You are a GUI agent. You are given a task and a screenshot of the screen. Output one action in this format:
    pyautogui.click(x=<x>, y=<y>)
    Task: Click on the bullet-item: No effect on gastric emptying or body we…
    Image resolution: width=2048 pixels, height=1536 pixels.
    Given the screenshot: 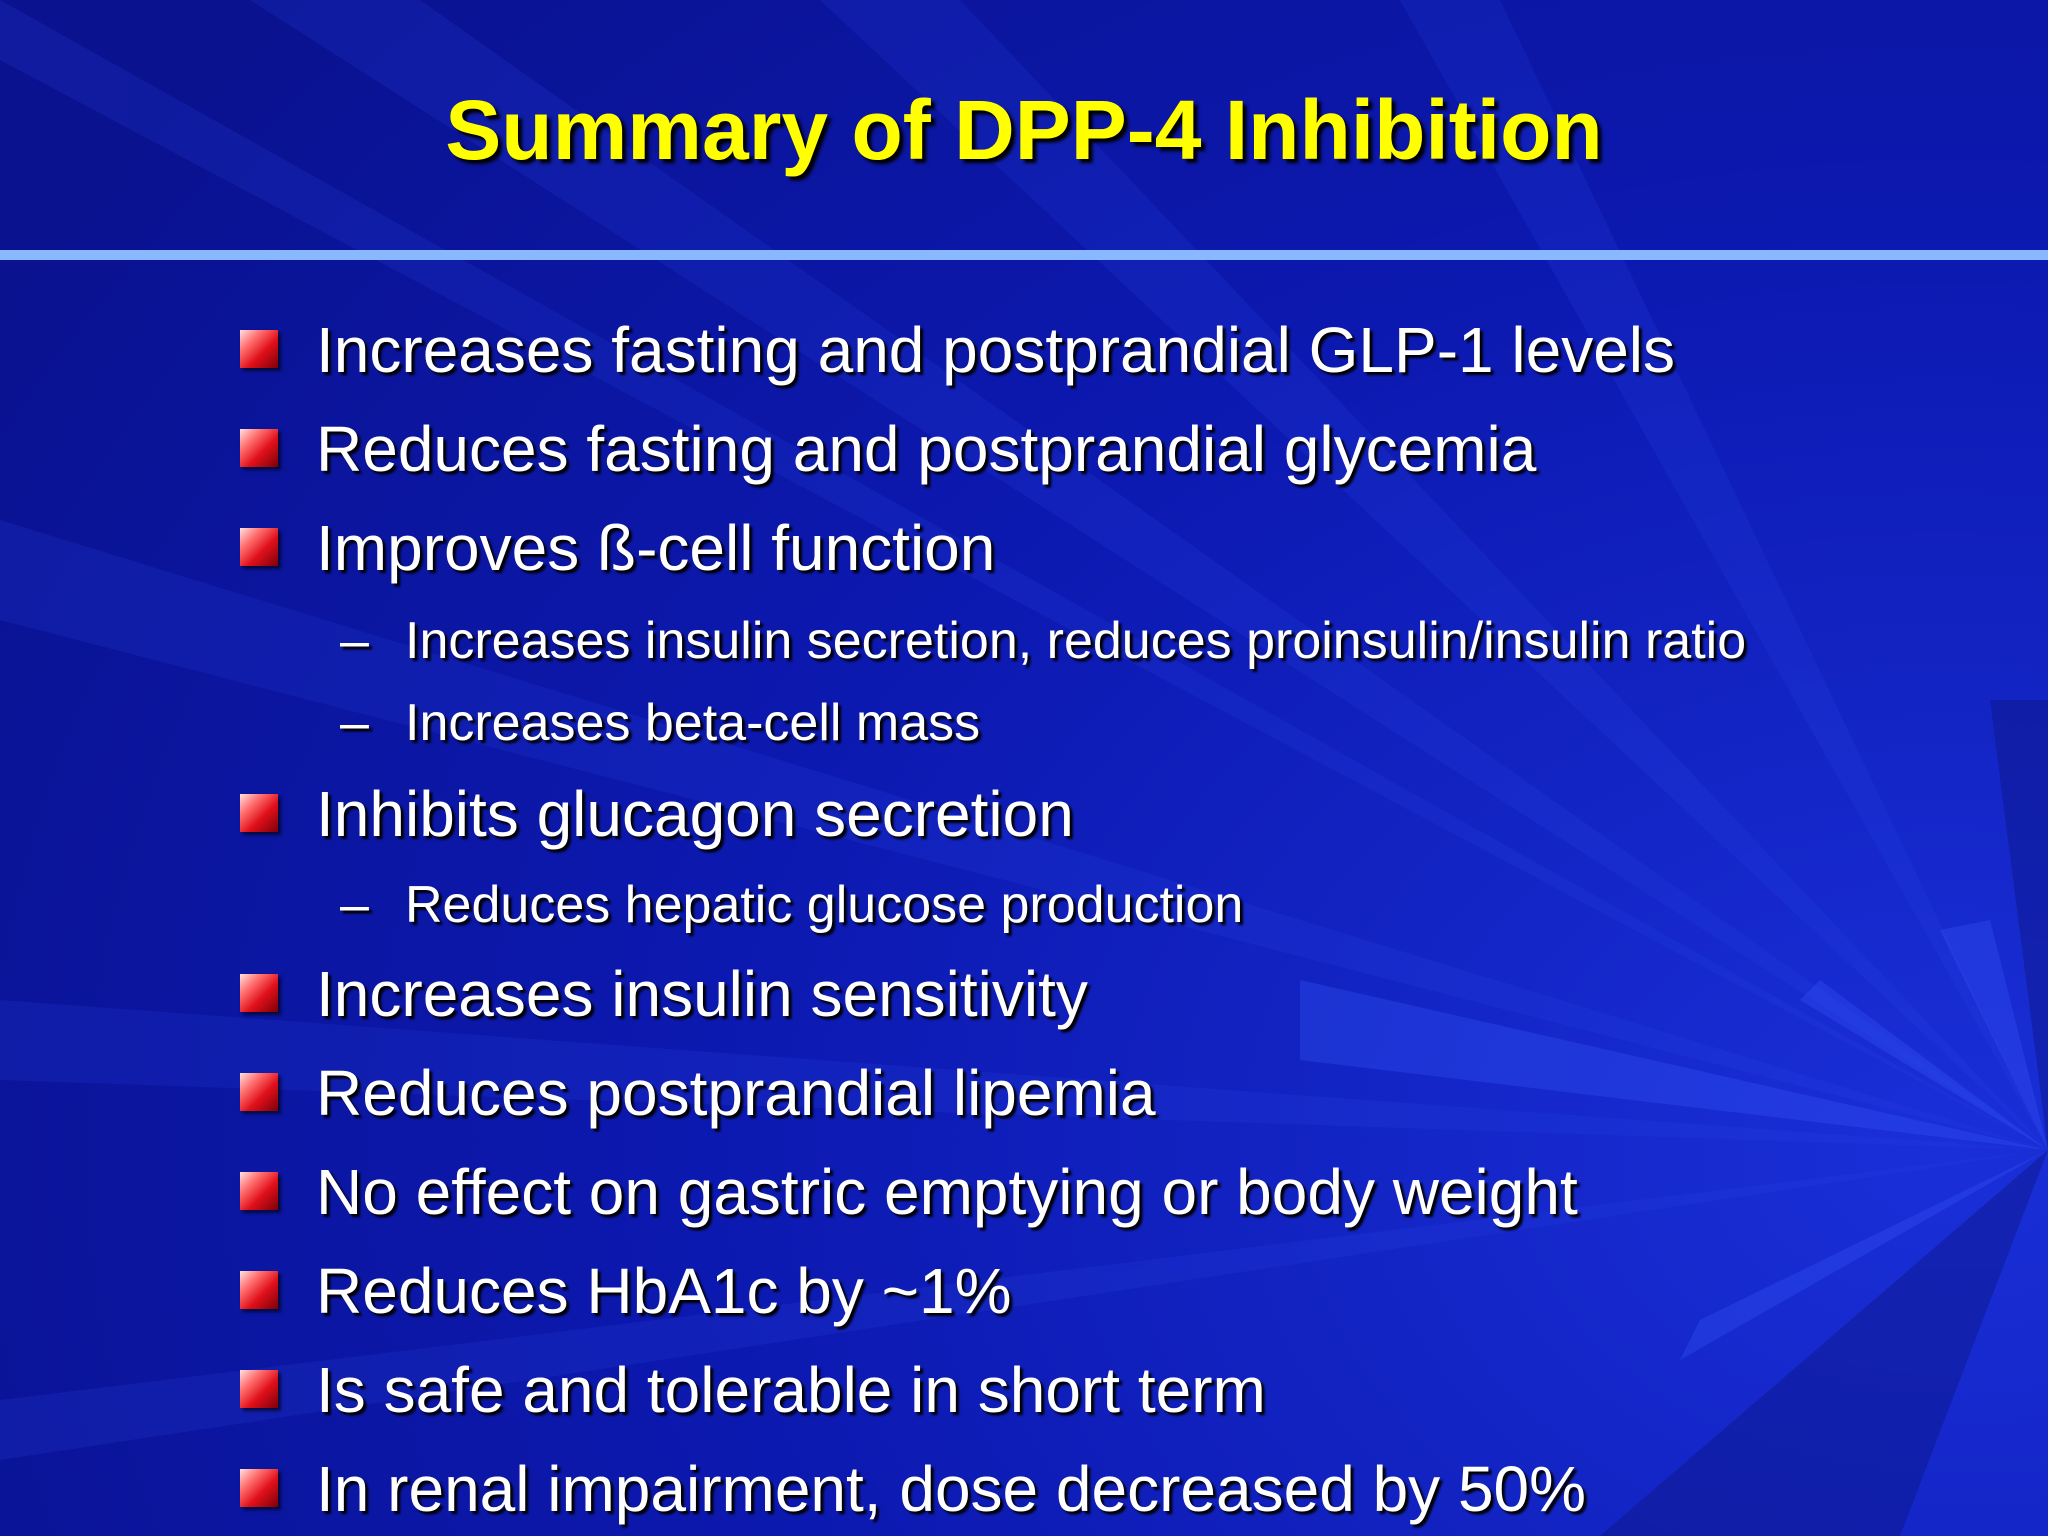 What is the action you would take?
    pyautogui.click(x=947, y=1192)
    